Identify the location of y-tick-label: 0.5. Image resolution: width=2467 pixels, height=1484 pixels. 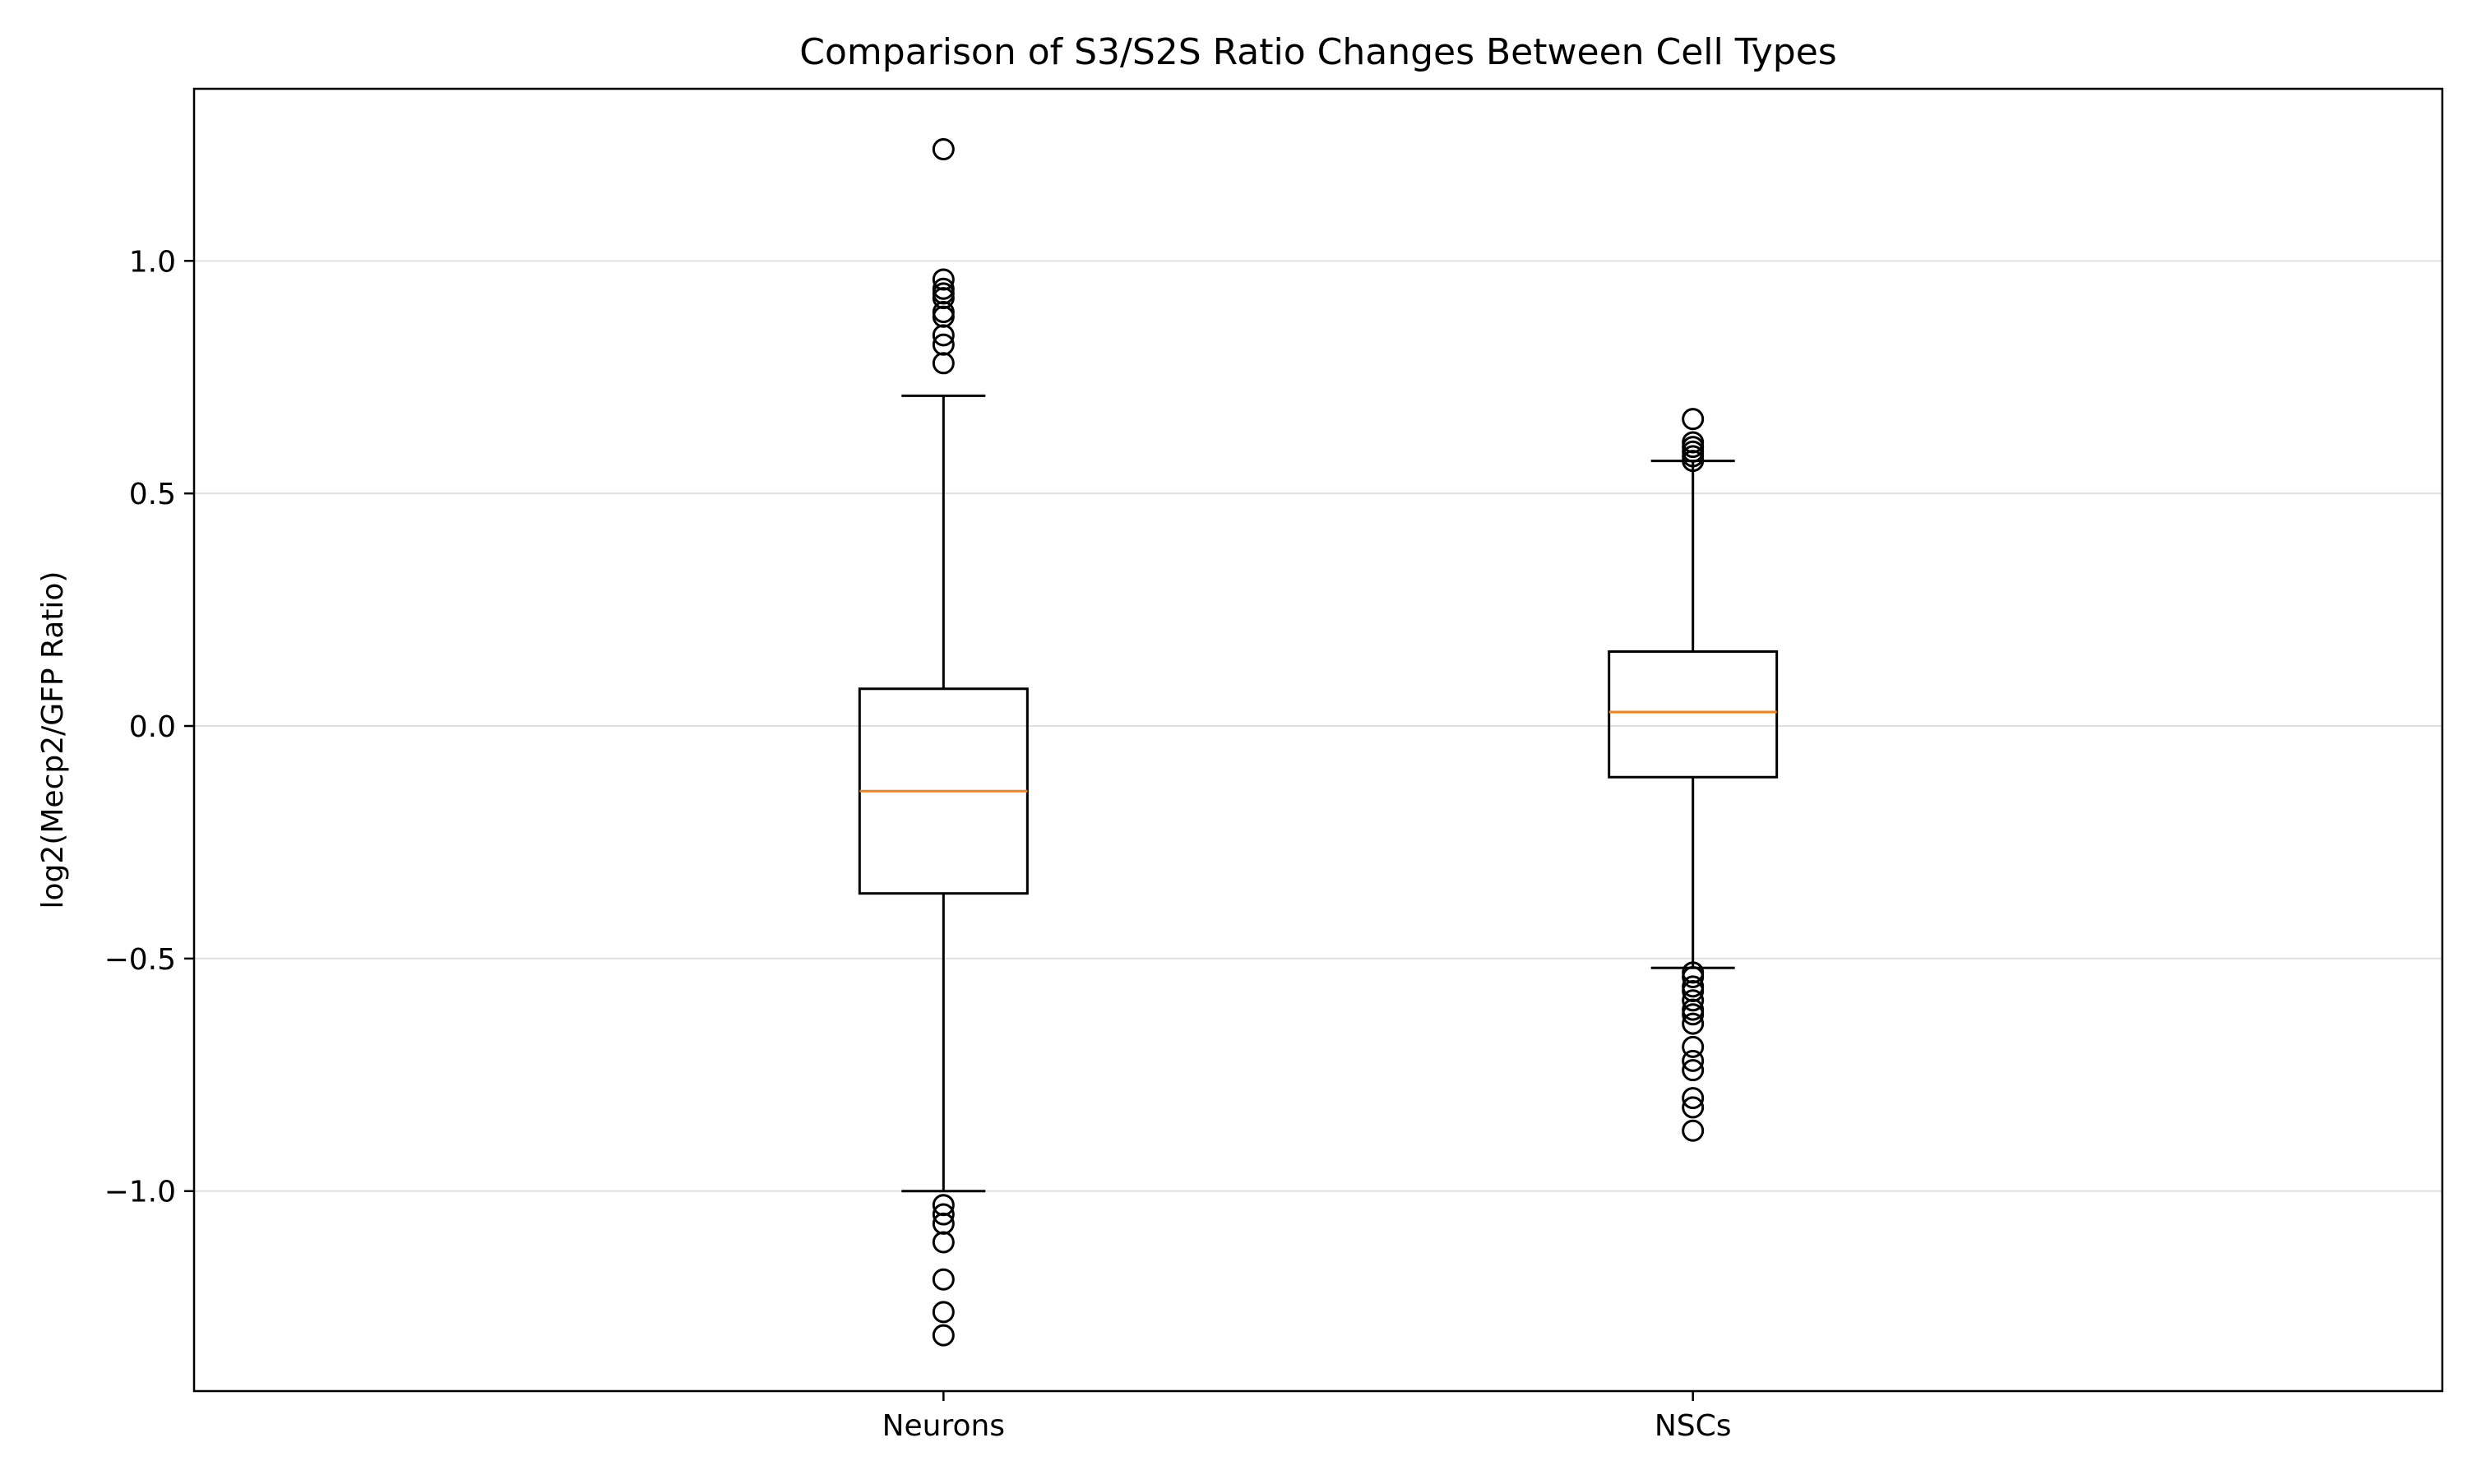
(152, 495).